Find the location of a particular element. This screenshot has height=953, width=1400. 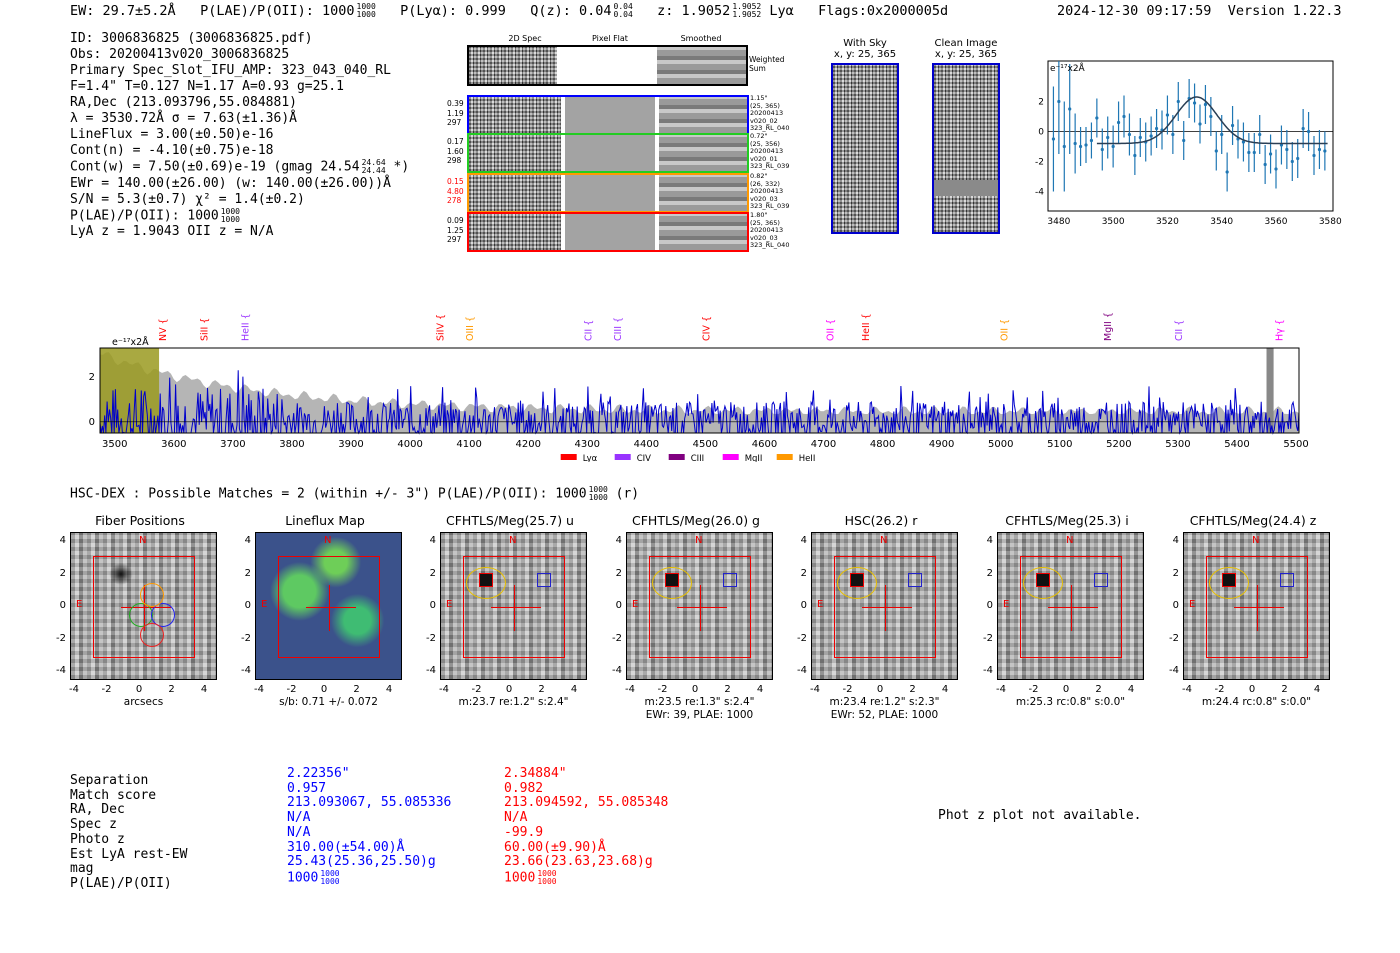

hsc-panel-title: HSC(26.2) r is located at coordinates (881, 520).